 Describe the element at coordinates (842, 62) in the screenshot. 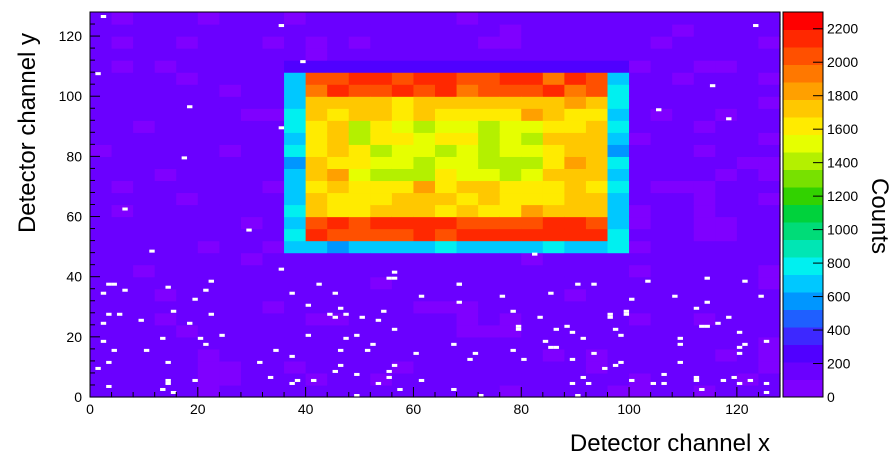

I see `color-scale-label: 2000` at that location.